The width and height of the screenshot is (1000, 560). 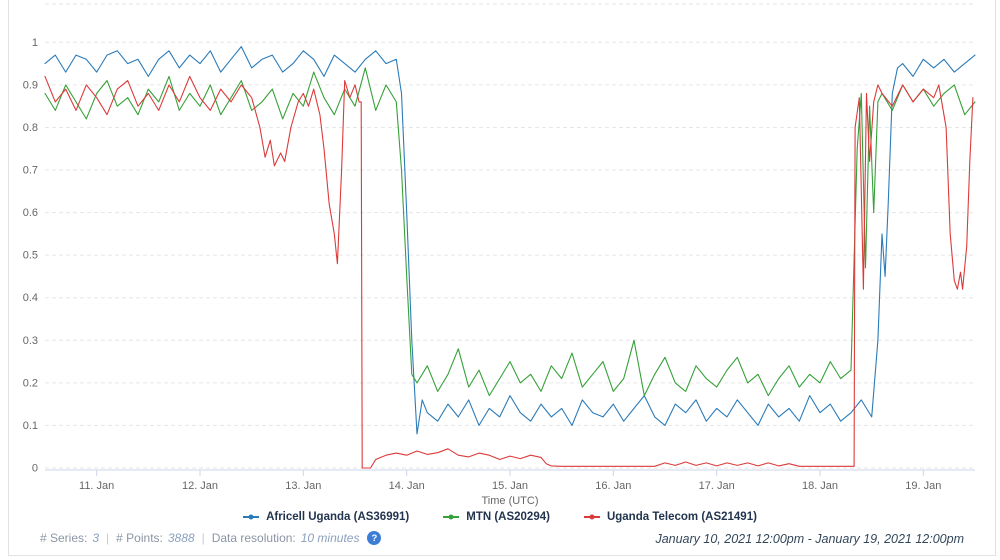 I want to click on resolution-label: Data resolution:, so click(x=253, y=538).